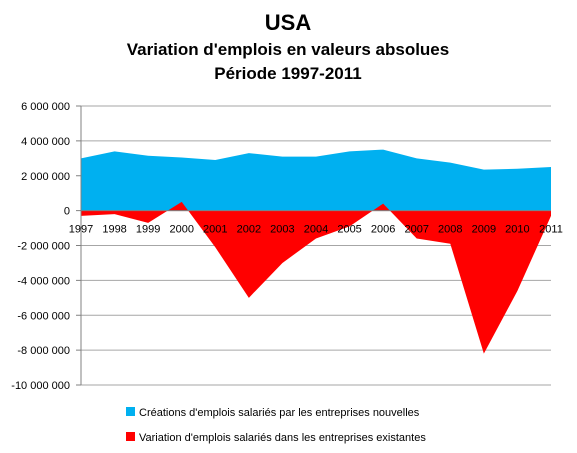 The image size is (577, 453). Describe the element at coordinates (249, 230) in the screenshot. I see `x-tick-label: 2002` at that location.